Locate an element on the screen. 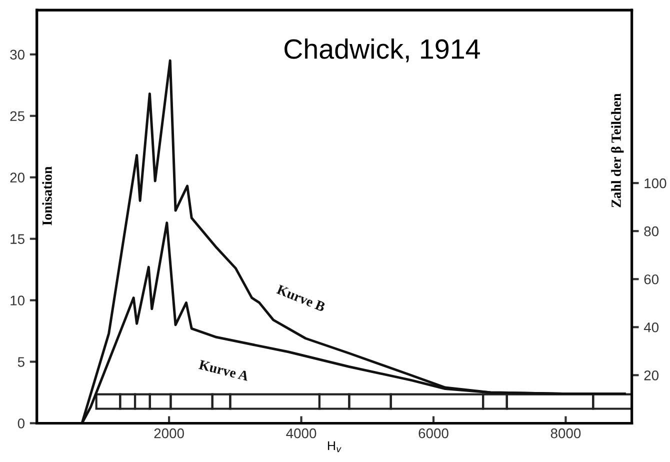  y2-tick-label: 60 is located at coordinates (651, 279).